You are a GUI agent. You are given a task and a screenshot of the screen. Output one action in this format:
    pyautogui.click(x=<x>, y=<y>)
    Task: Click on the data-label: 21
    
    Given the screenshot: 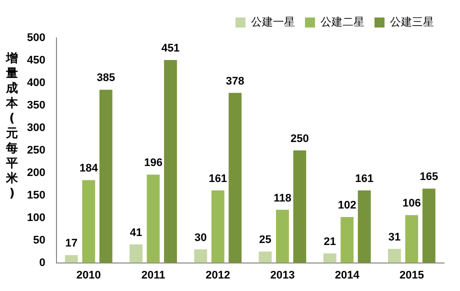 What is the action you would take?
    pyautogui.click(x=330, y=242)
    